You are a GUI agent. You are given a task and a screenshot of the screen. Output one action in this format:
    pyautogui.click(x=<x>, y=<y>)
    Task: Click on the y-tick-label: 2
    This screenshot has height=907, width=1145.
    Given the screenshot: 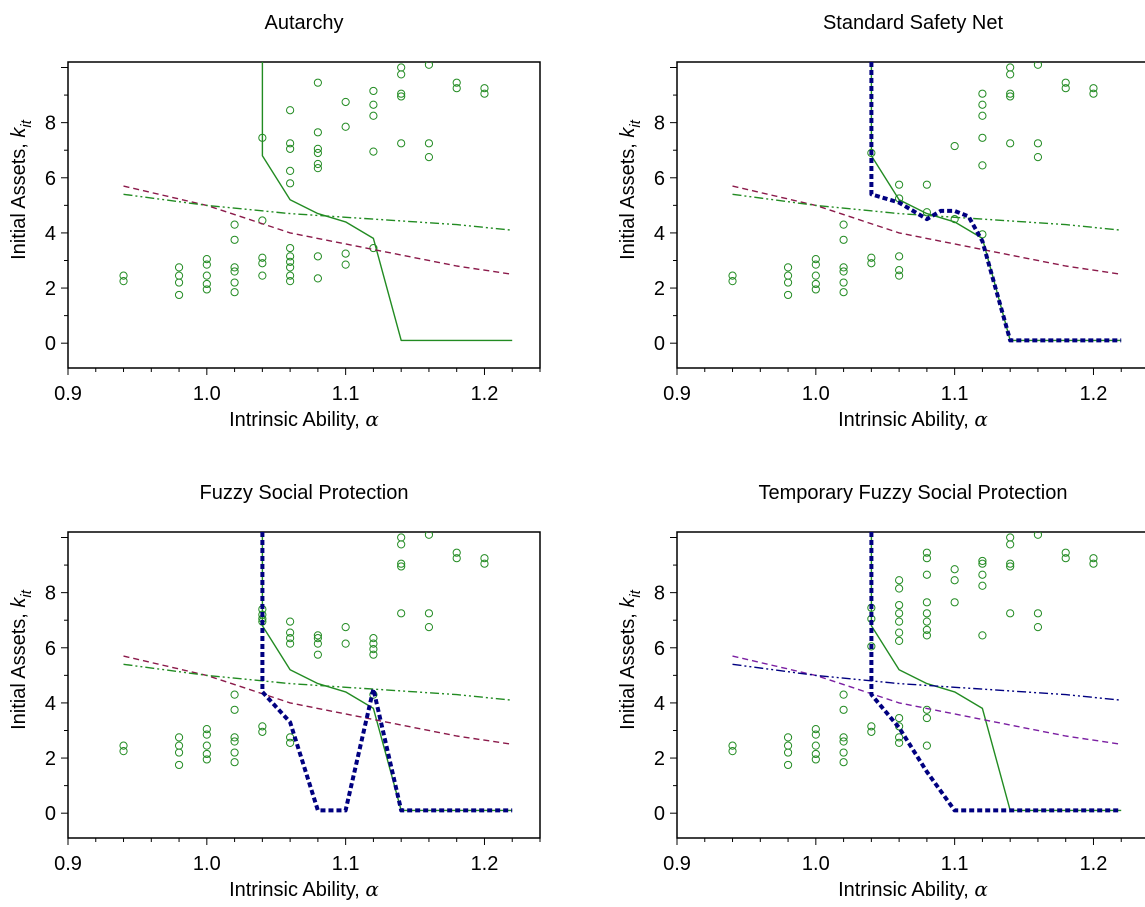 What is the action you would take?
    pyautogui.click(x=50, y=289)
    